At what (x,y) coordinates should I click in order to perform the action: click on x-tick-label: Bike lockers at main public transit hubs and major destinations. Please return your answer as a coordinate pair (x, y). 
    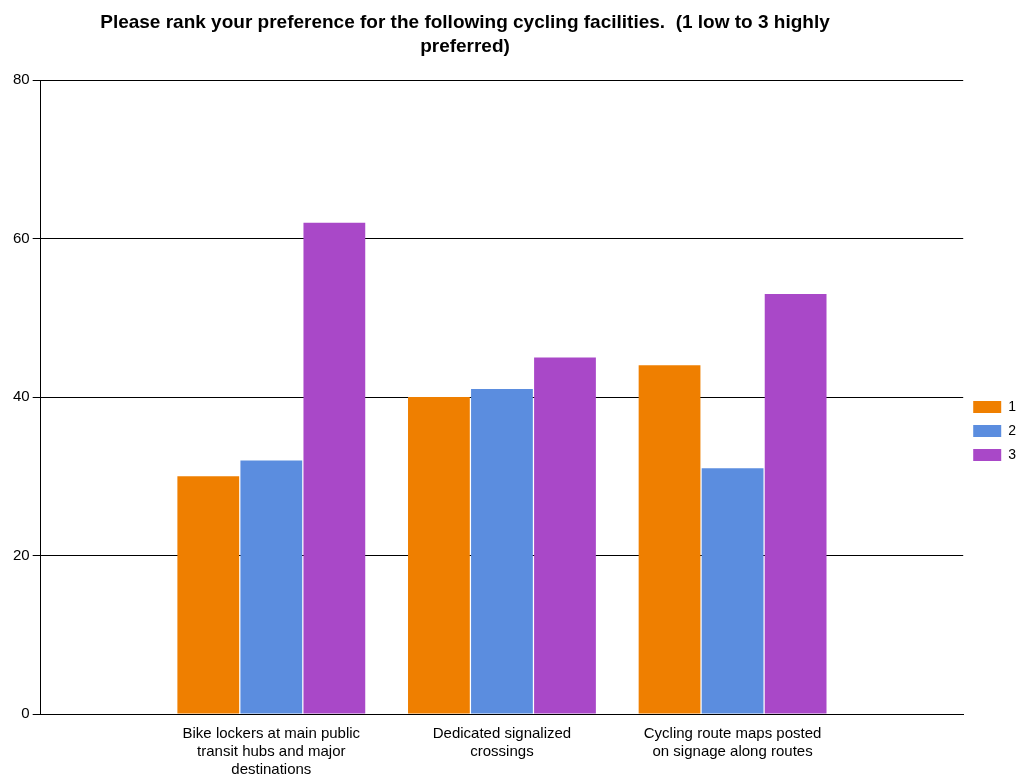
    Looking at the image, I should click on (271, 751).